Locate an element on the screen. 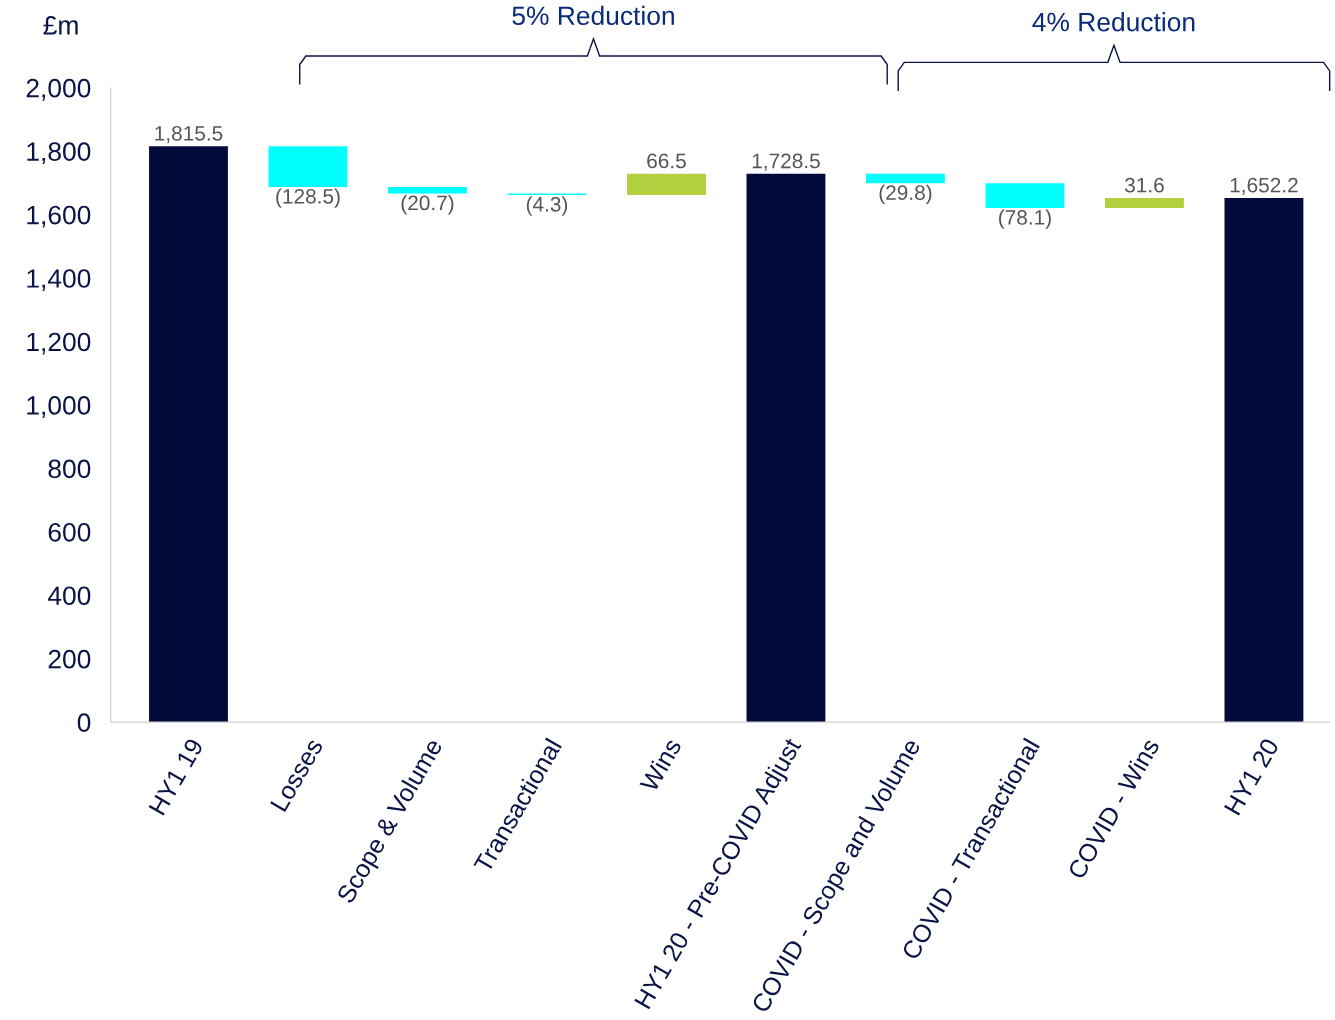 The height and width of the screenshot is (1020, 1335). y-tick-label: 1,800 is located at coordinates (59, 153).